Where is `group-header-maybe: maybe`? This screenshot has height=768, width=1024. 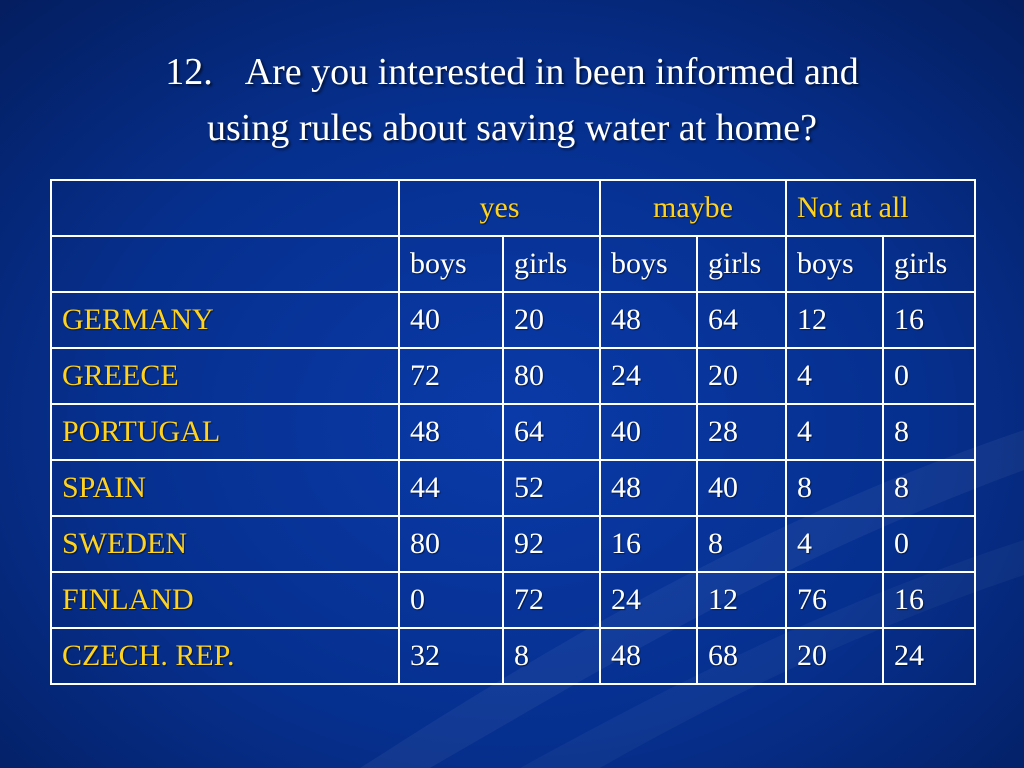 group-header-maybe: maybe is located at coordinates (693, 208).